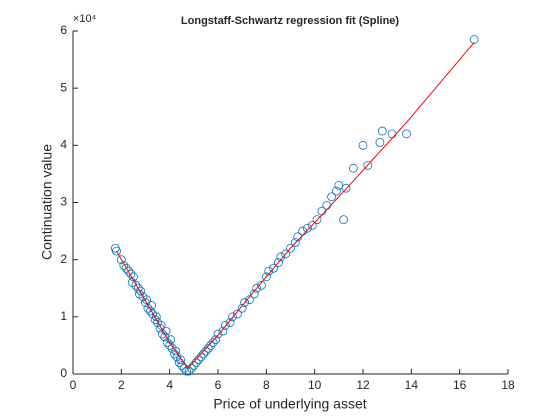 The image size is (560, 420). I want to click on x-tick-label: 10, so click(315, 385).